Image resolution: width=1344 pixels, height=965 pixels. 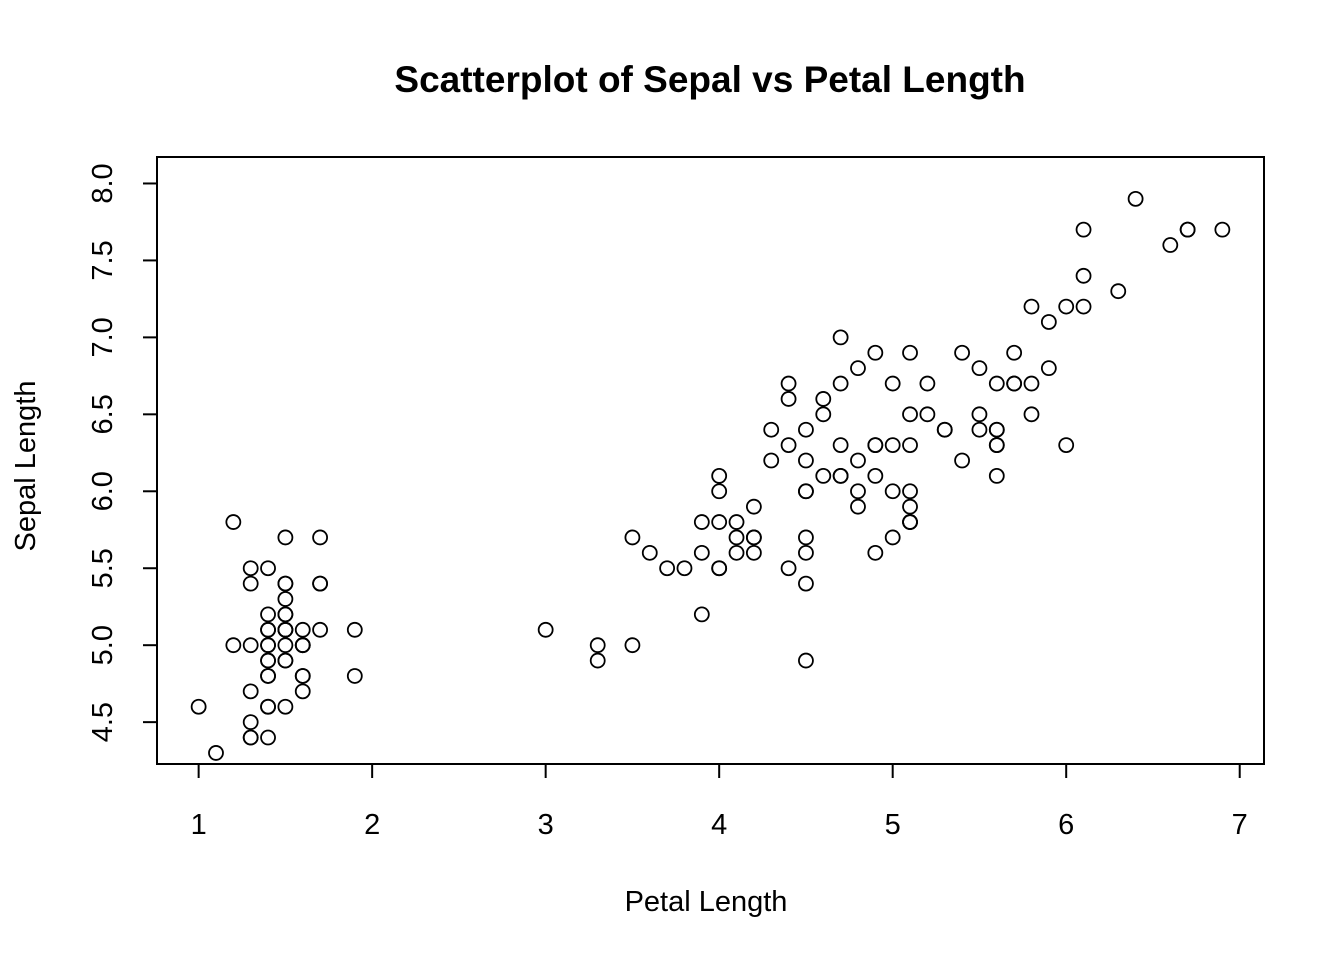 I want to click on y-tick-label: 4.5, so click(x=103, y=722).